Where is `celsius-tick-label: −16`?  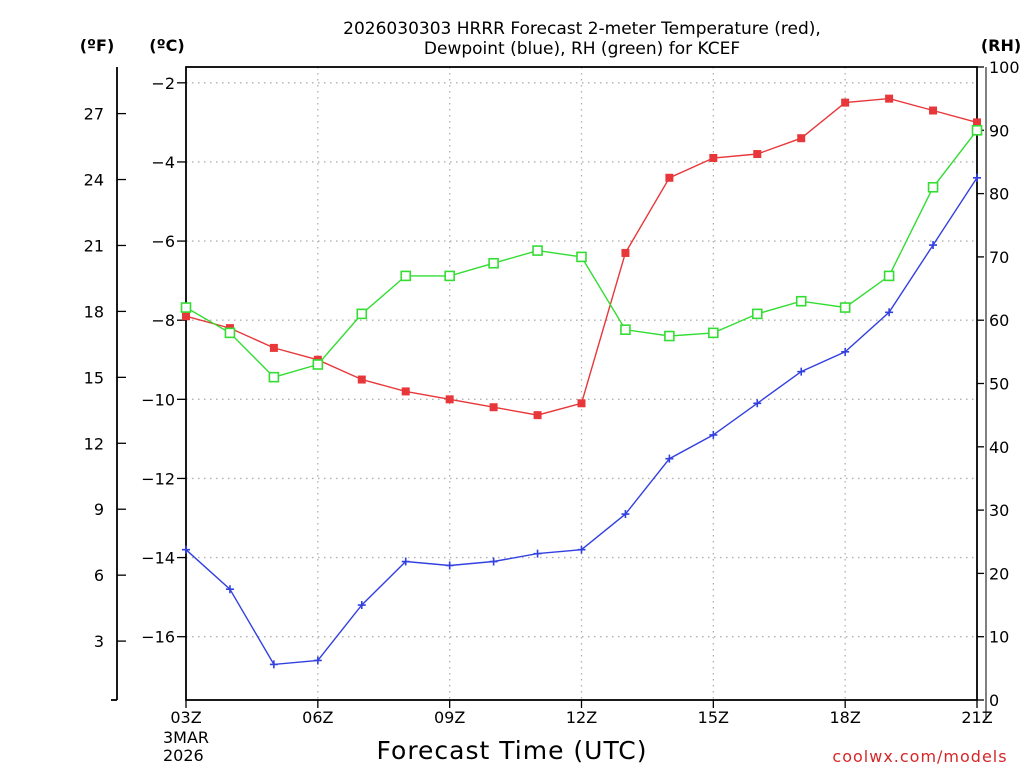 celsius-tick-label: −16 is located at coordinates (158, 637).